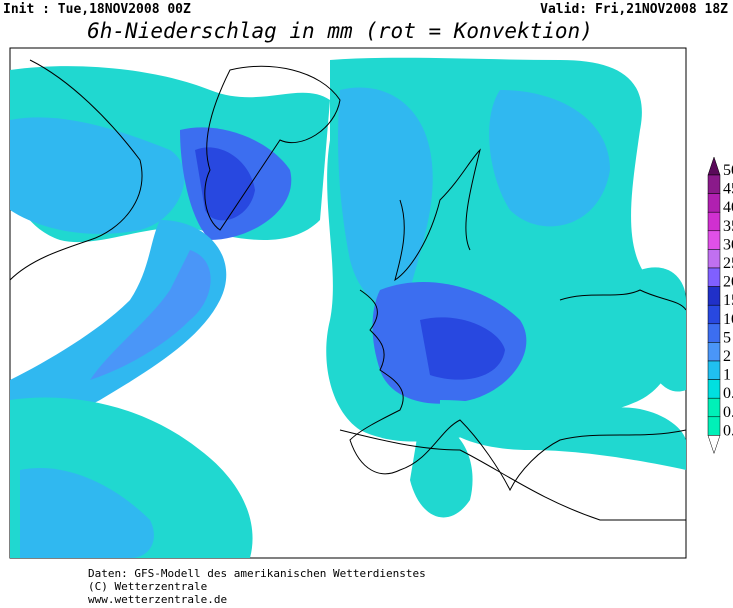  Describe the element at coordinates (157, 599) in the screenshot. I see `footer-url: www.wetterzentrale.de` at that location.